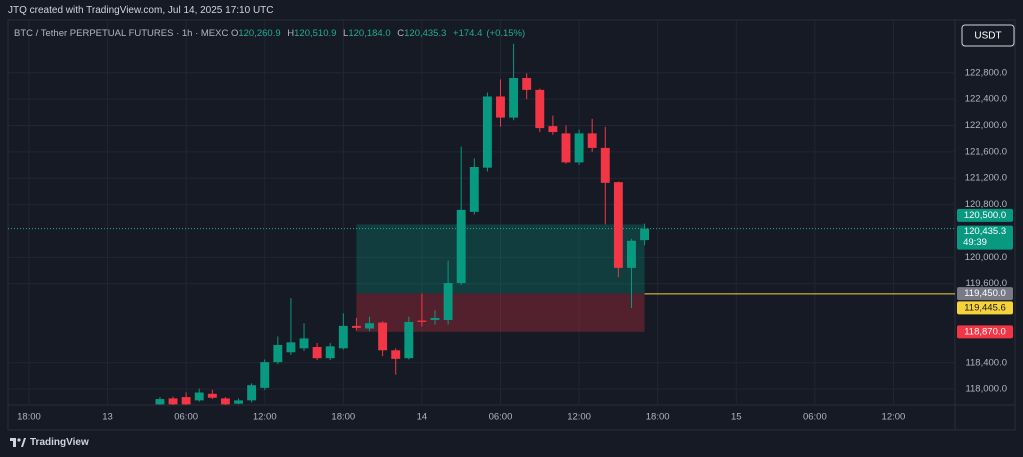  What do you see at coordinates (986, 72) in the screenshot?
I see `y-tick-label: 122,800.0` at bounding box center [986, 72].